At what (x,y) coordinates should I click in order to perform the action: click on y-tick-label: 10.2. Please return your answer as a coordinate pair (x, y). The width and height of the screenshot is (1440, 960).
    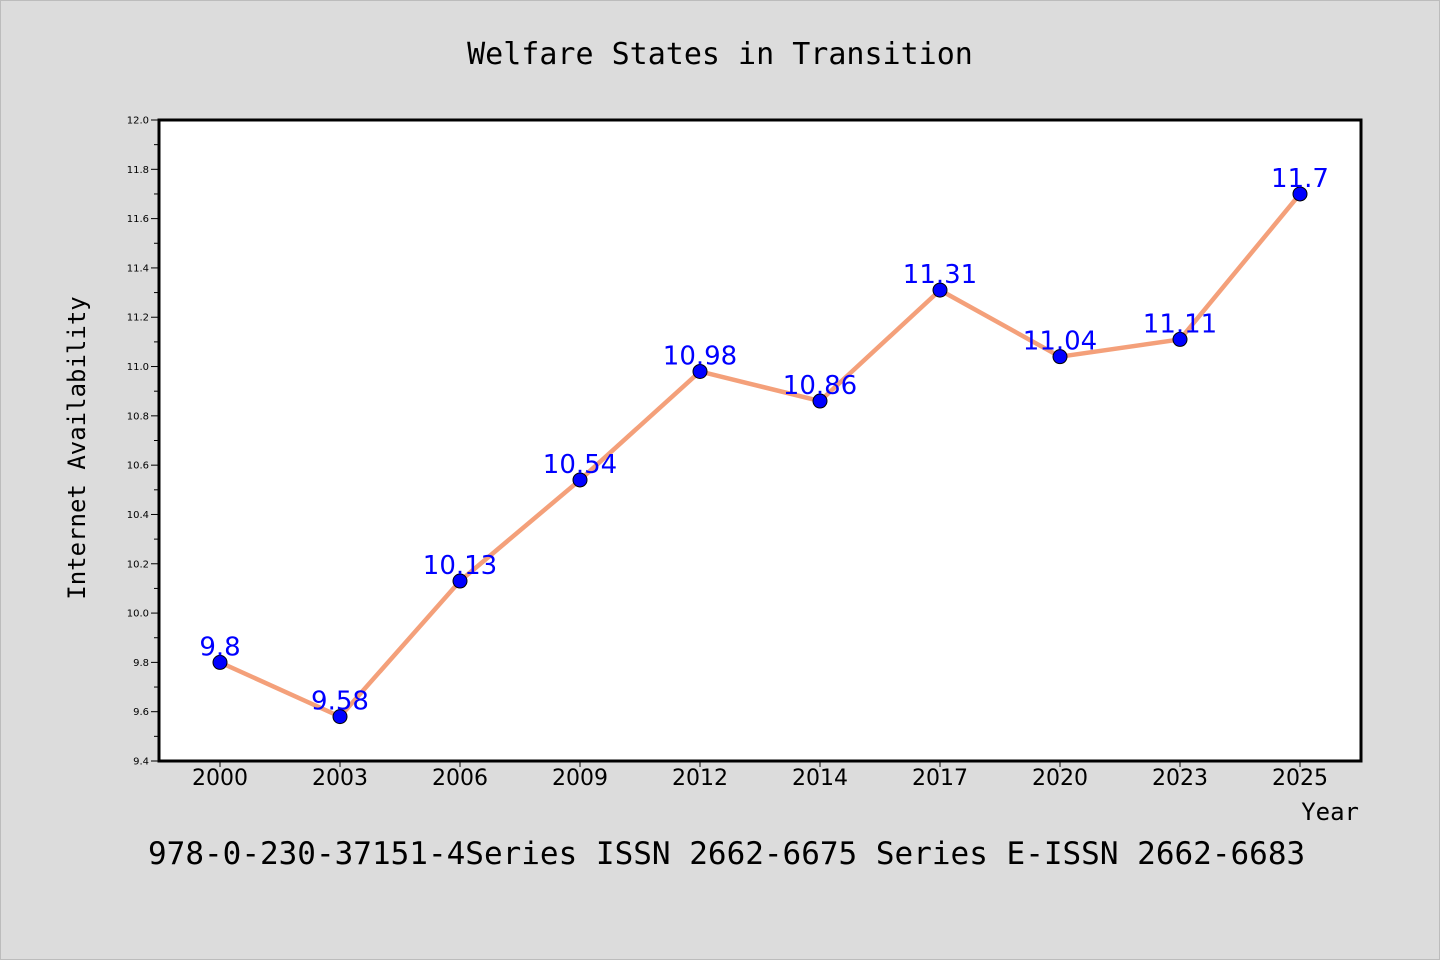
    Looking at the image, I should click on (138, 564).